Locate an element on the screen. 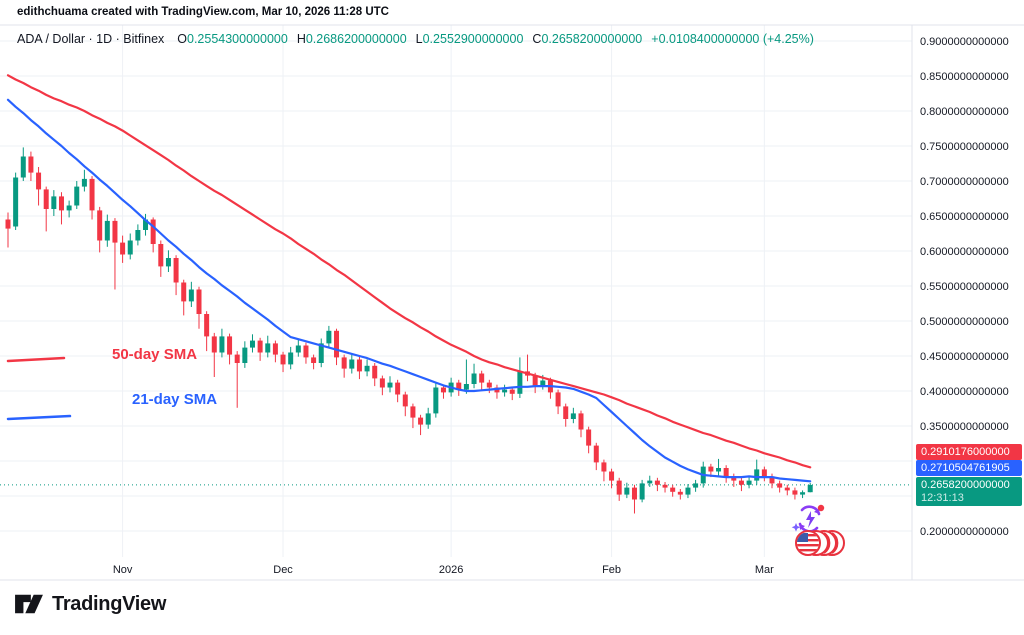 The height and width of the screenshot is (635, 1024). y-axis-label: 0.2000000000000 is located at coordinates (964, 532).